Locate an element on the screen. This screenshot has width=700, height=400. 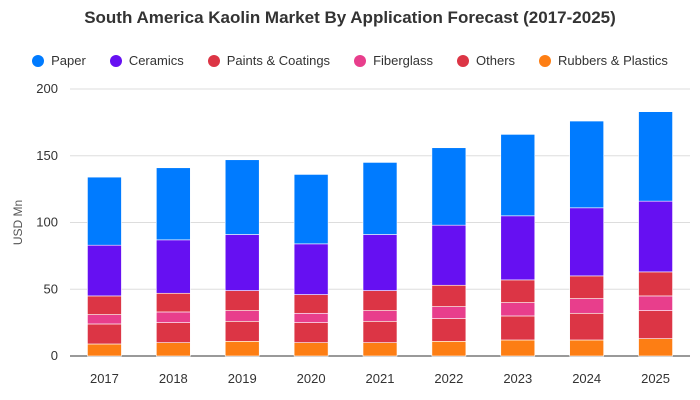
legend-label: Others is located at coordinates (496, 60).